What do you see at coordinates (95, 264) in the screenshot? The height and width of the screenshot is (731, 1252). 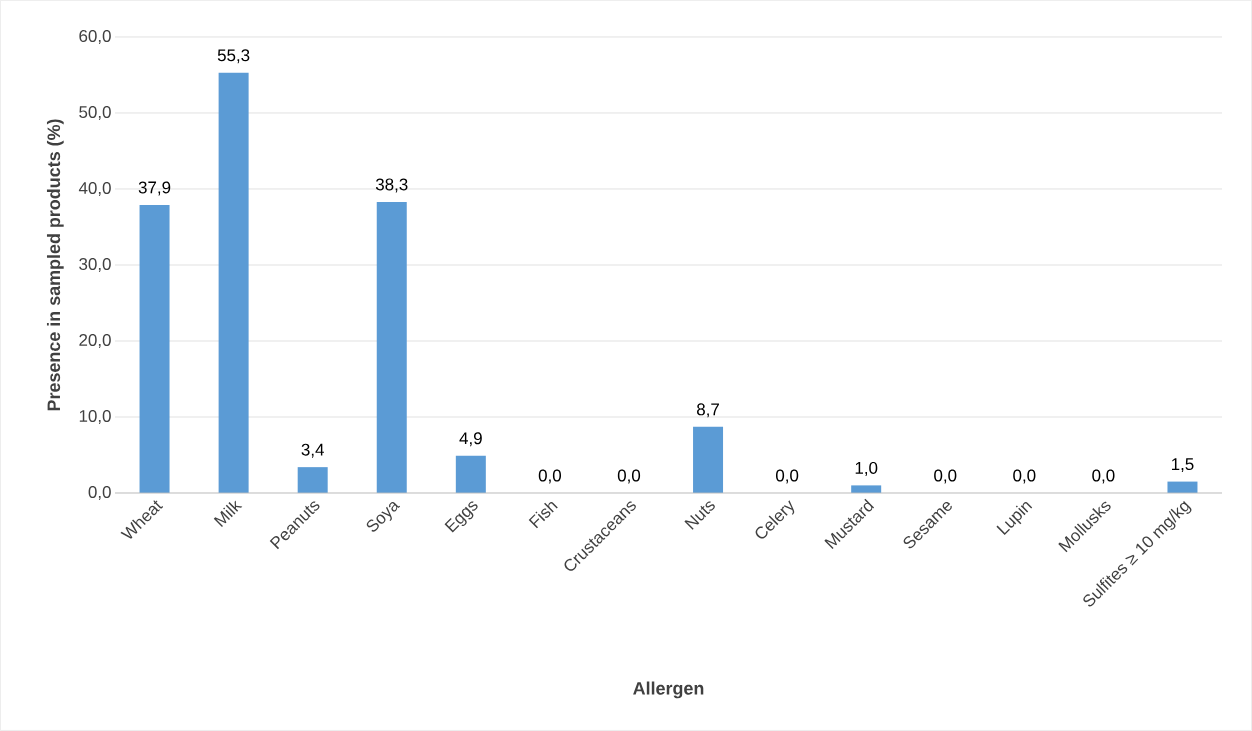 I see `y-tick-label: 30,0` at bounding box center [95, 264].